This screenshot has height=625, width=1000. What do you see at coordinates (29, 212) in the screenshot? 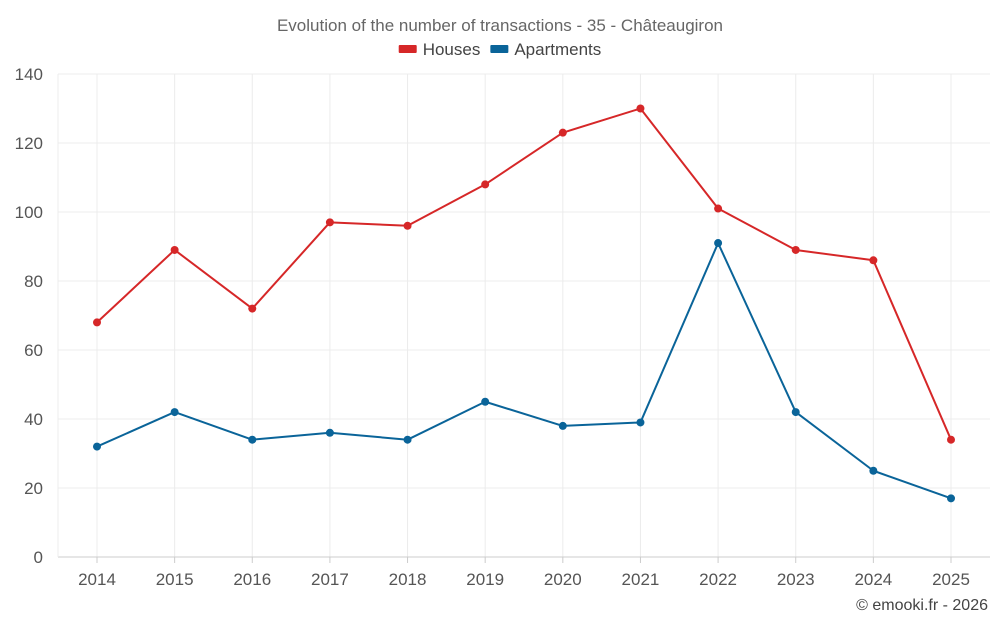
I see `y-tick-label: 100` at bounding box center [29, 212].